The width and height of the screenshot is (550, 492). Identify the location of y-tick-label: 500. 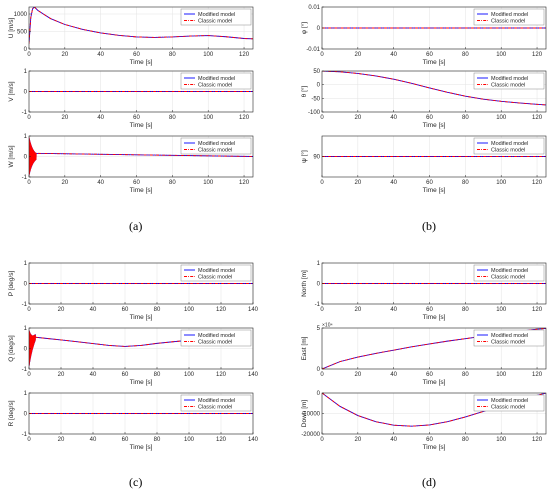
(22, 33).